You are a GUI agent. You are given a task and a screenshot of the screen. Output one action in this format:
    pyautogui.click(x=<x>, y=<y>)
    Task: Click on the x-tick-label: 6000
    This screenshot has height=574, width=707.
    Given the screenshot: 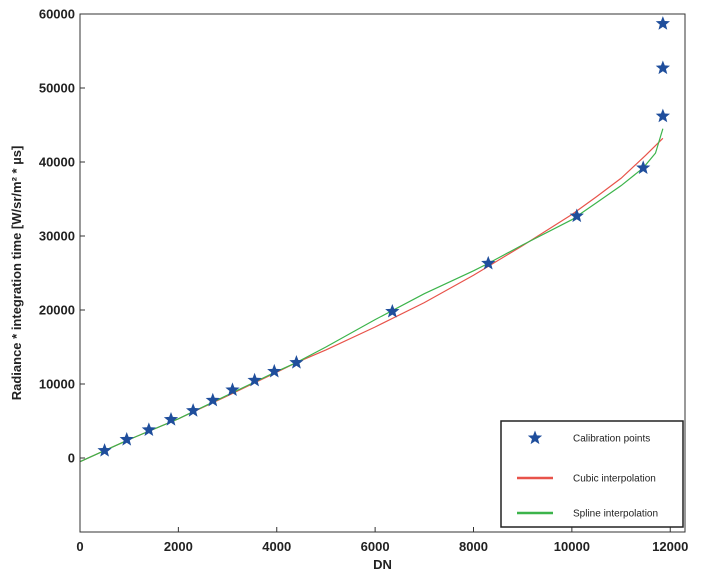 What is the action you would take?
    pyautogui.click(x=375, y=546)
    